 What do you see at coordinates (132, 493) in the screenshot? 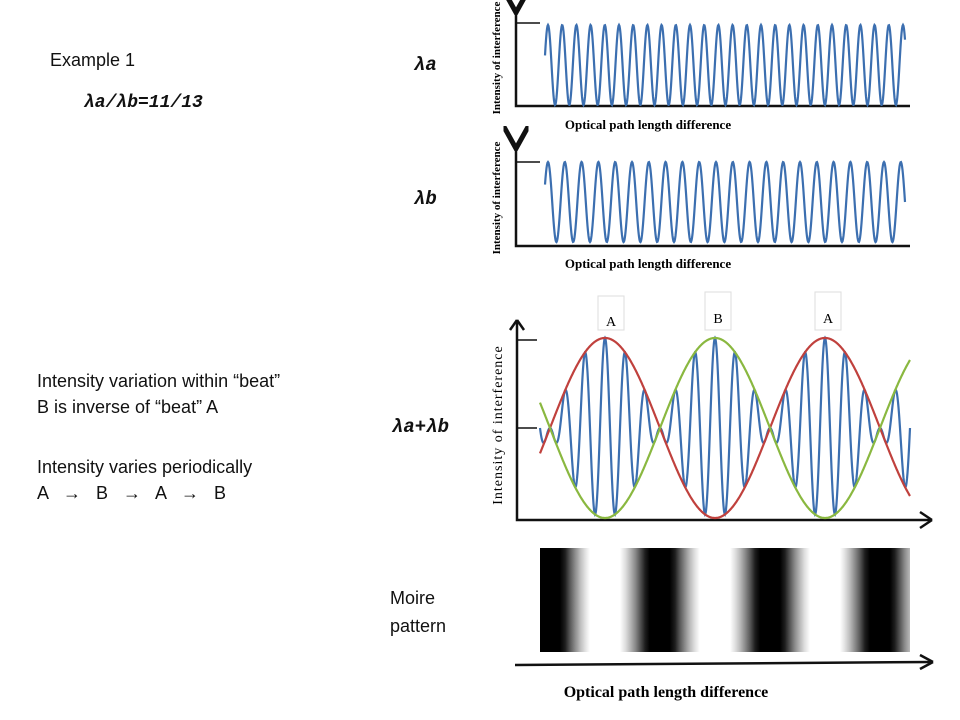
I see `note: A → B → A → B` at bounding box center [132, 493].